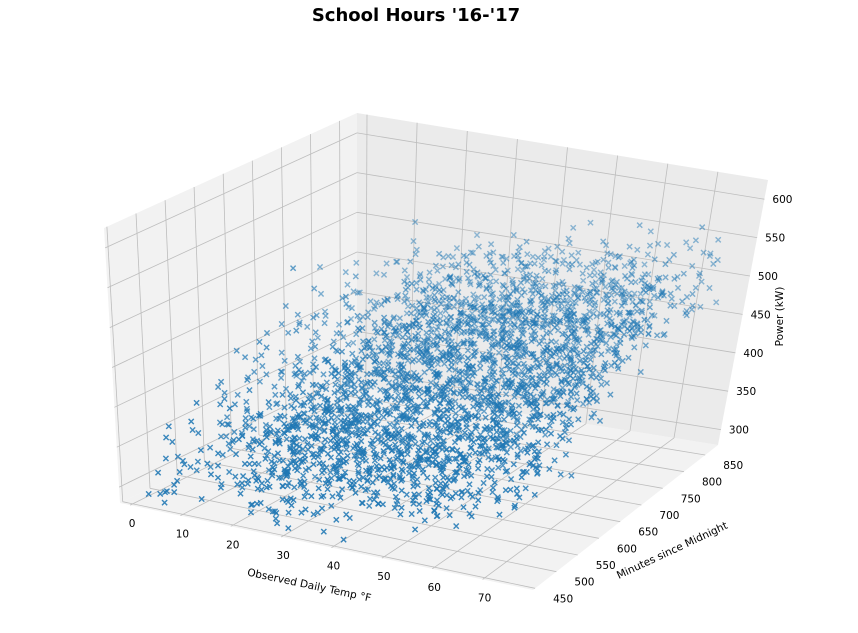 Image resolution: width=858 pixels, height=633 pixels. I want to click on grid-y-floor, so click(353, 530).